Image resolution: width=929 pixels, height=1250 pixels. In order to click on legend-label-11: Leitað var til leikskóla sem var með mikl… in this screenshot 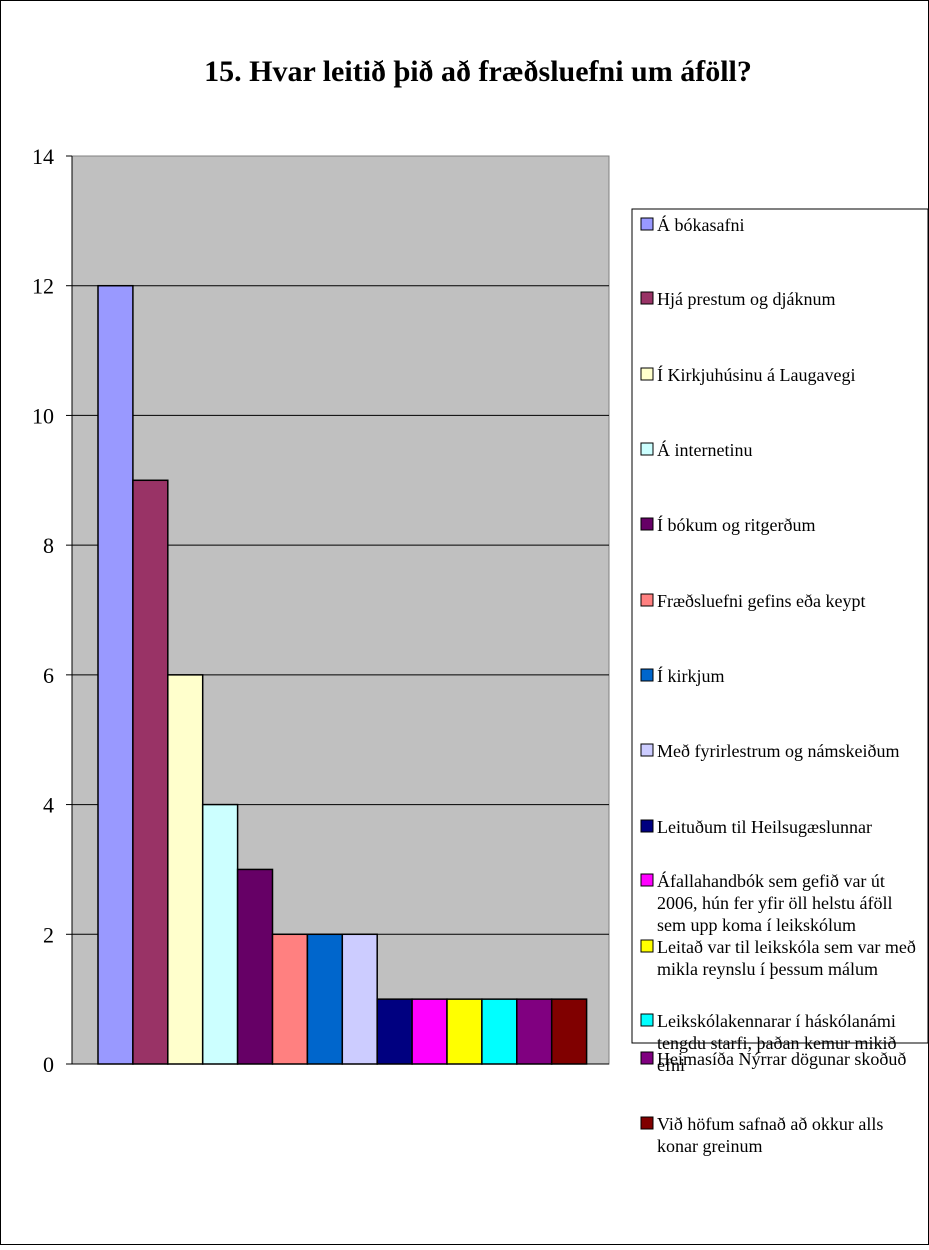, I will do `click(786, 958)`.